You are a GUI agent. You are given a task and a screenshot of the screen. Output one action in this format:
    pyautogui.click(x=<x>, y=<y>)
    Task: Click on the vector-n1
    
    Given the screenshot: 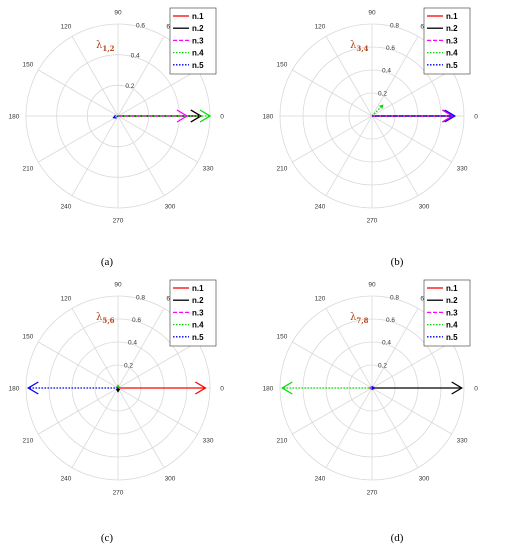 What is the action you would take?
    pyautogui.click(x=162, y=388)
    